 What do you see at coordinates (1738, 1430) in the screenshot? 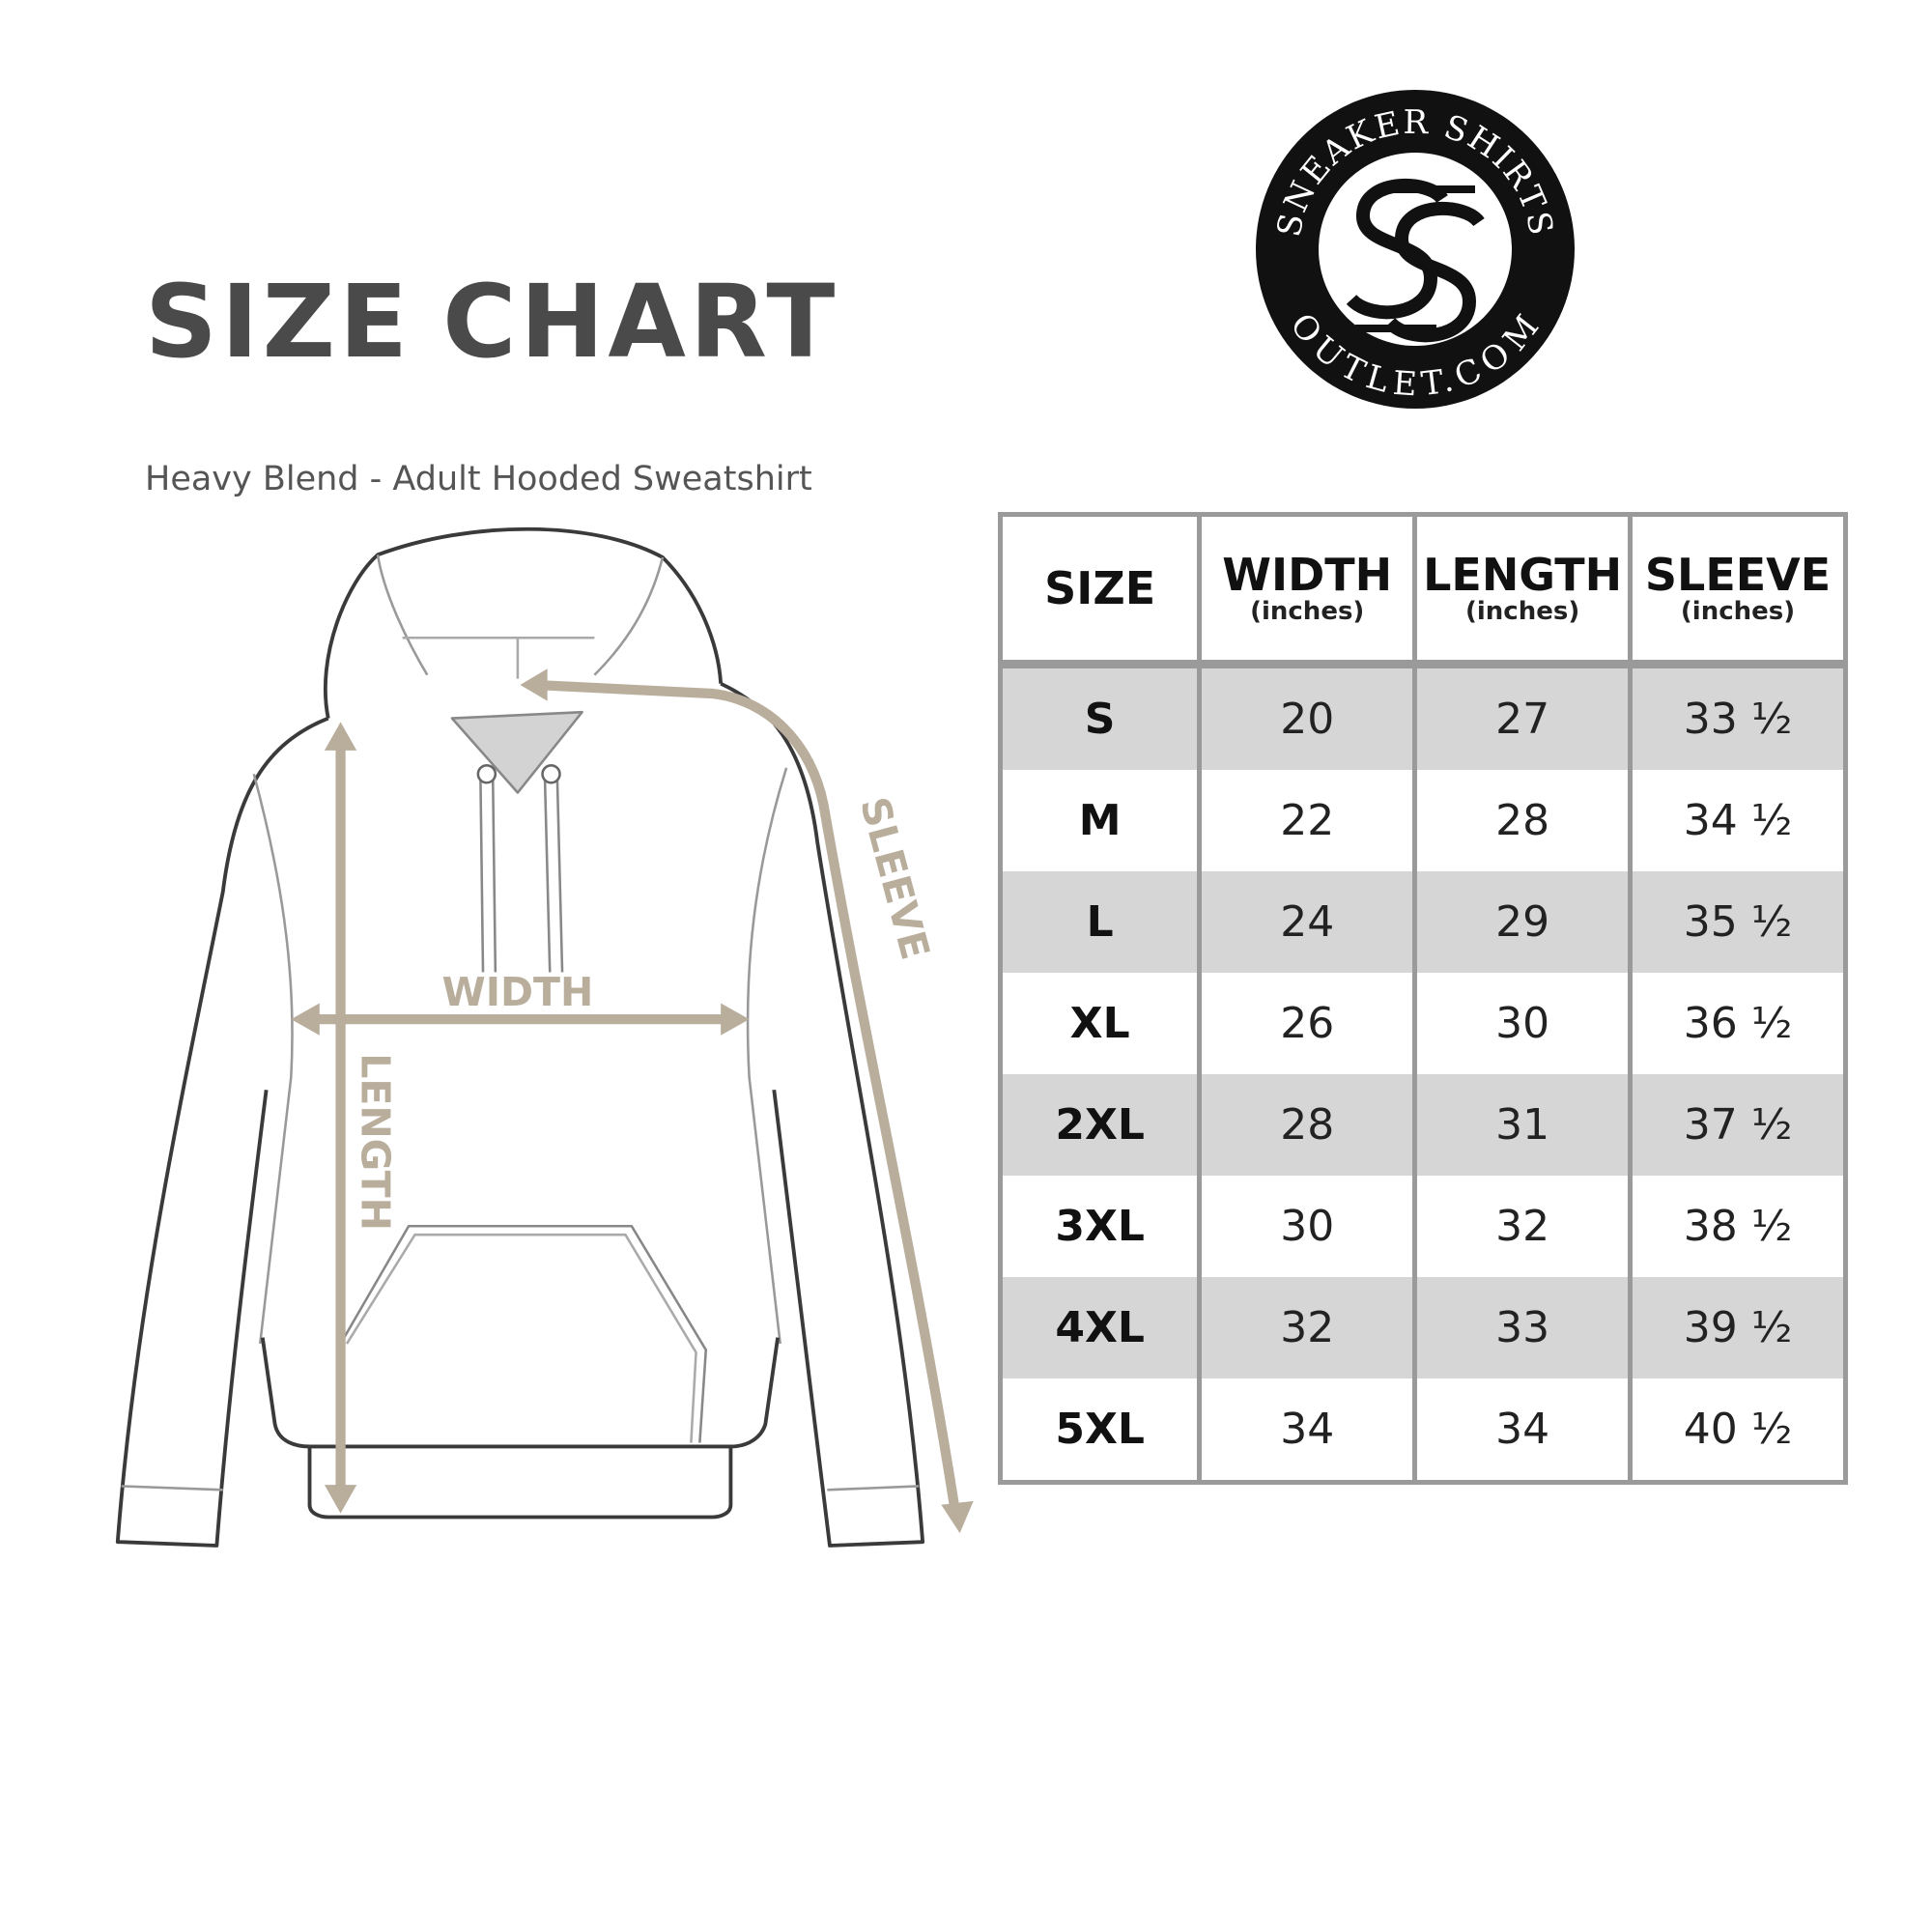
I see `sleeve-cell: 40 ½` at bounding box center [1738, 1430].